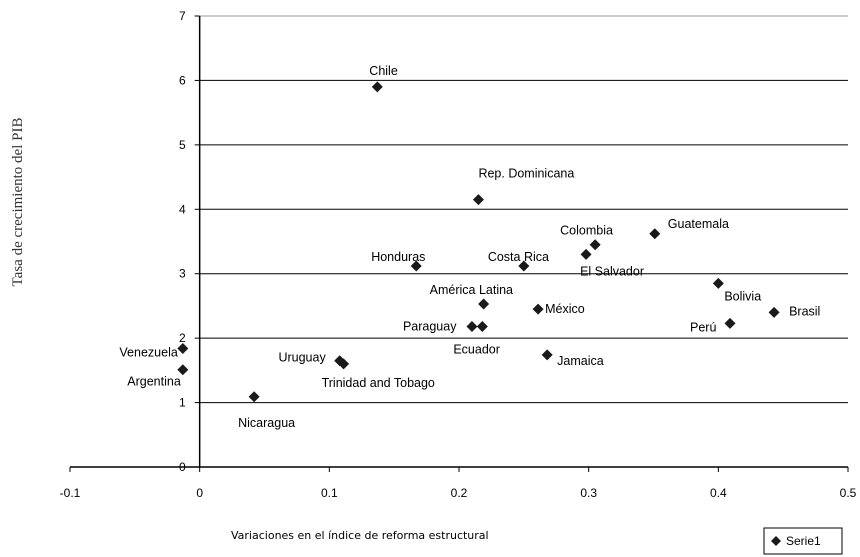  I want to click on data-point-m-xico, so click(538, 309).